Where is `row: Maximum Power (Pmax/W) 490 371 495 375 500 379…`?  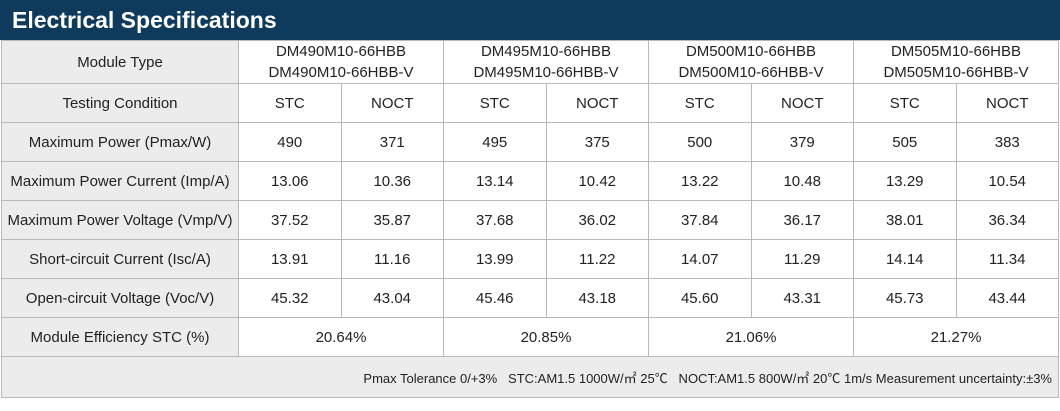
row: Maximum Power (Pmax/W) 490 371 495 375 500 379… is located at coordinates (530, 142).